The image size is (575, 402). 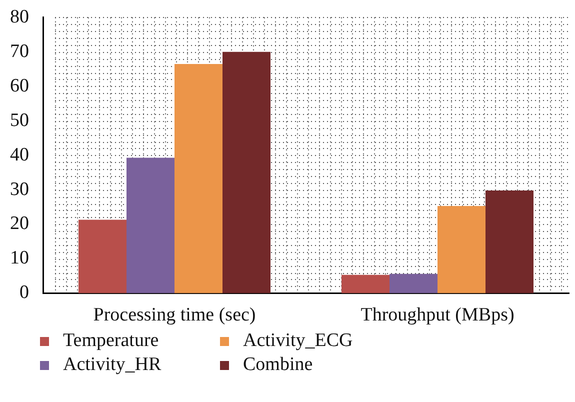 I want to click on y-tick-label: 70, so click(x=19, y=51).